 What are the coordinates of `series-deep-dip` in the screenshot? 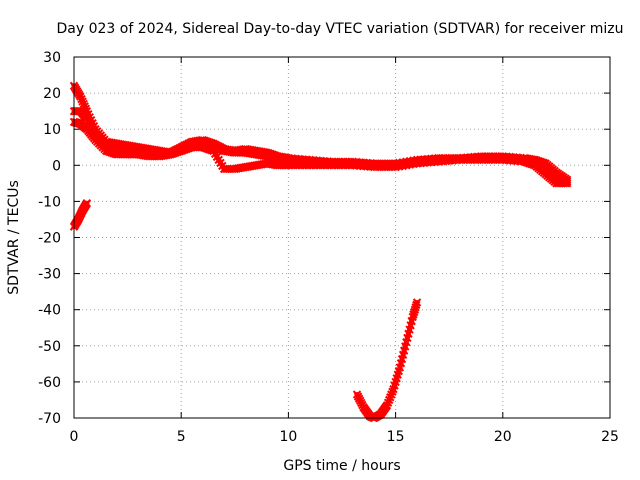 It's located at (387, 360).